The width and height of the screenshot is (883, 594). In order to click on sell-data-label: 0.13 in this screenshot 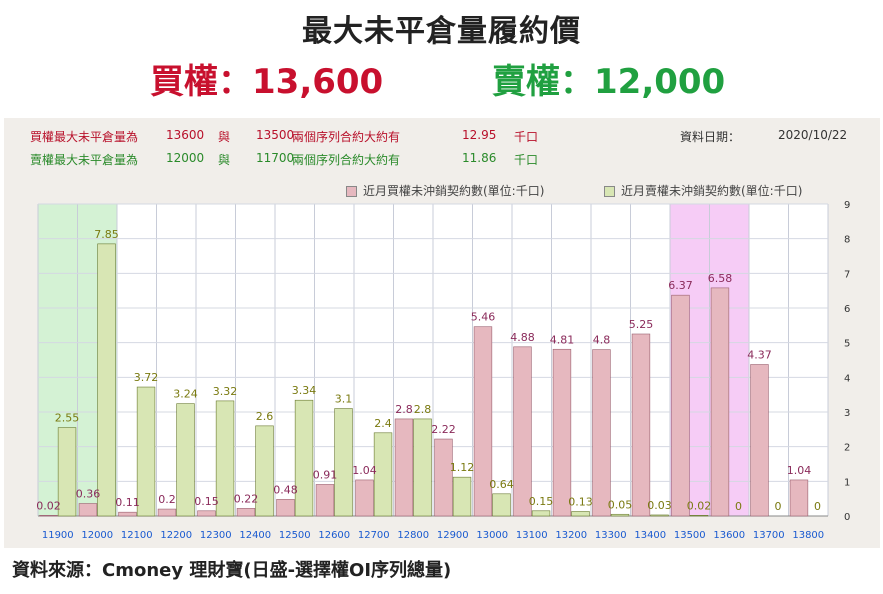, I will do `click(580, 501)`.